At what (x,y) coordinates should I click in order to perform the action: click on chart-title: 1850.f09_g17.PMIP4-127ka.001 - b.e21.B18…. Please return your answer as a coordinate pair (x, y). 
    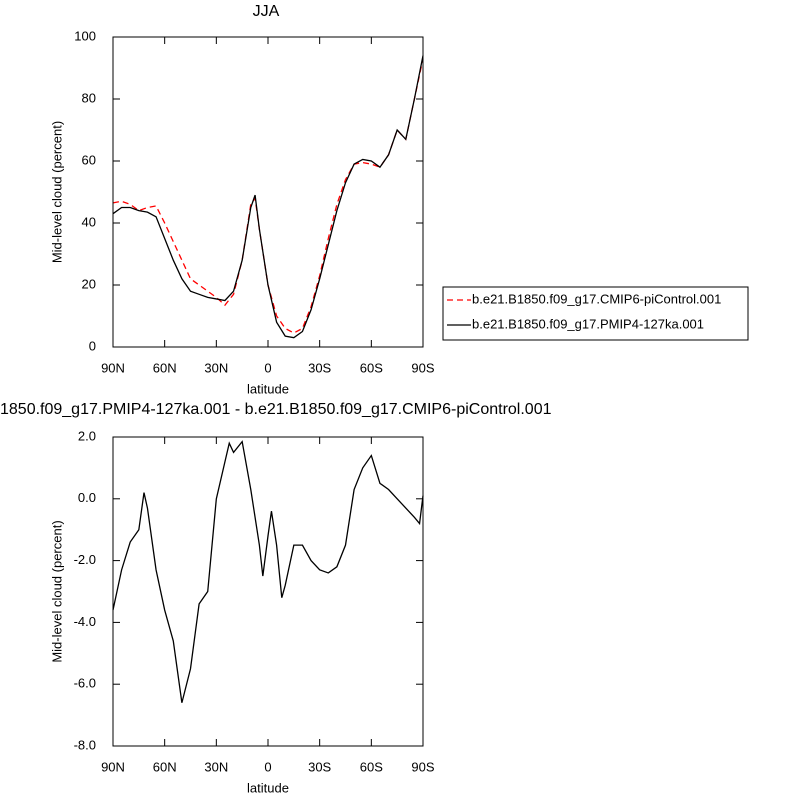
    Looking at the image, I should click on (276, 409).